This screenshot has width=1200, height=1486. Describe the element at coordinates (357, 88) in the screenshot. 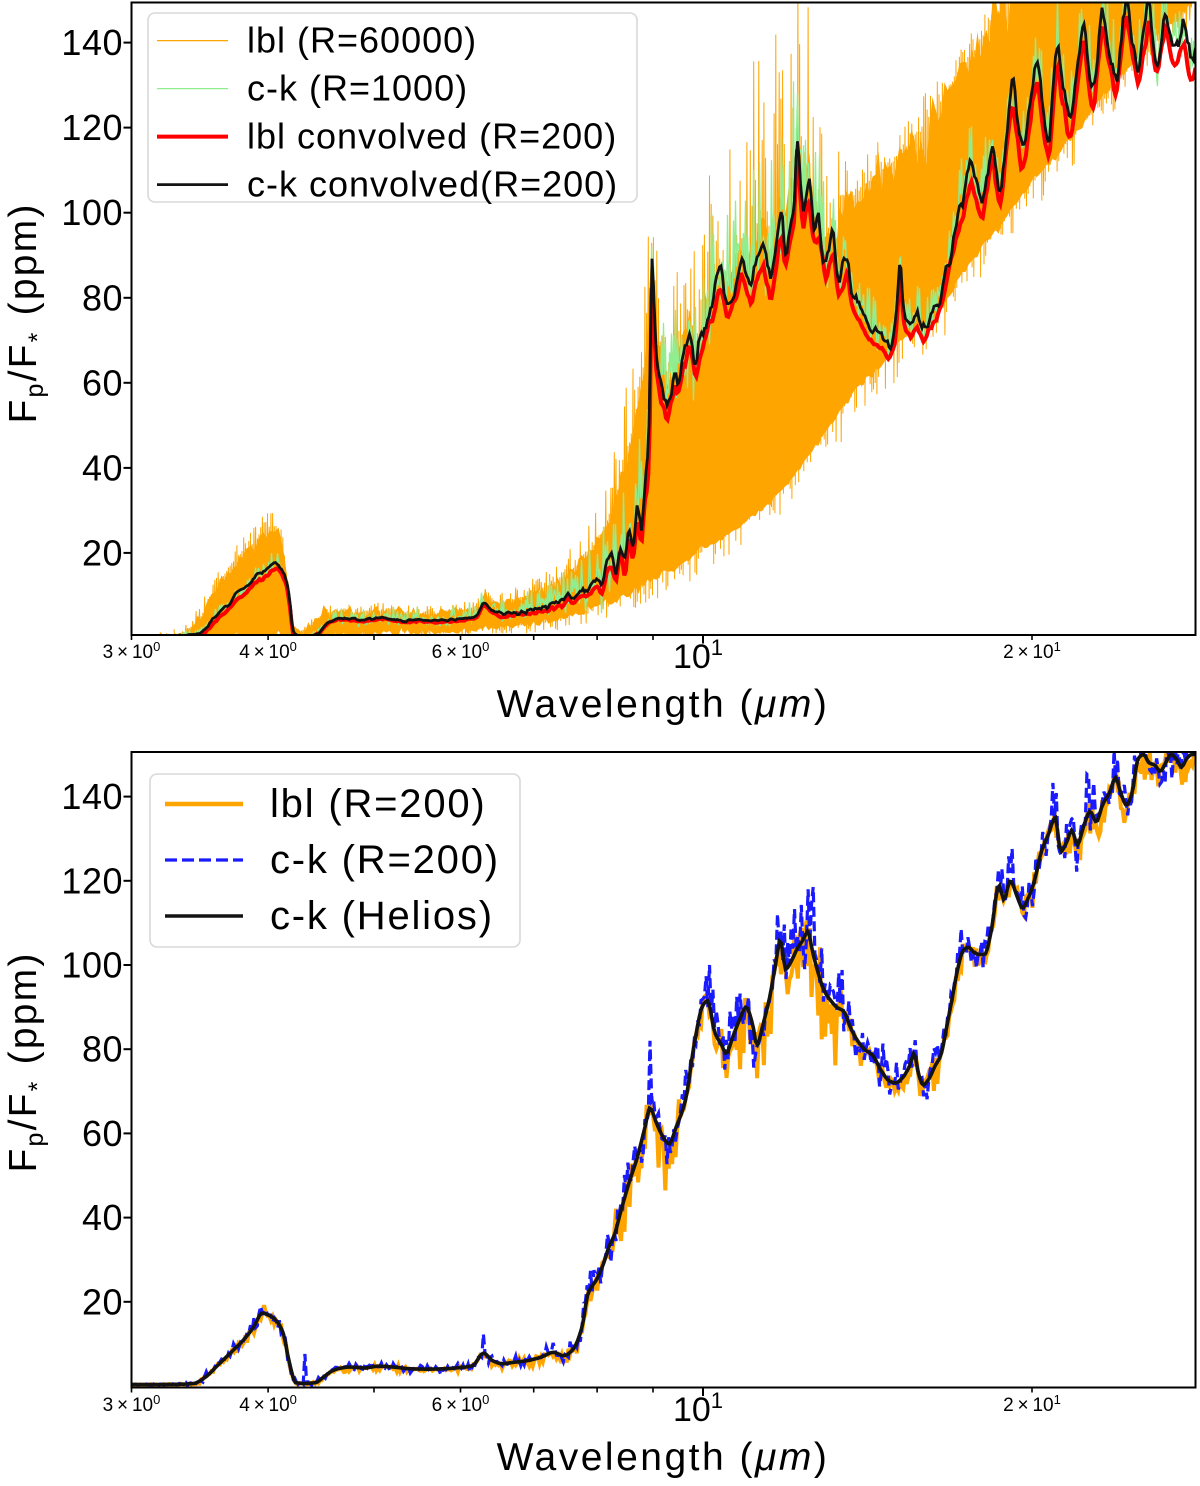

I see `svg-text: c-k (R=1000)` at that location.